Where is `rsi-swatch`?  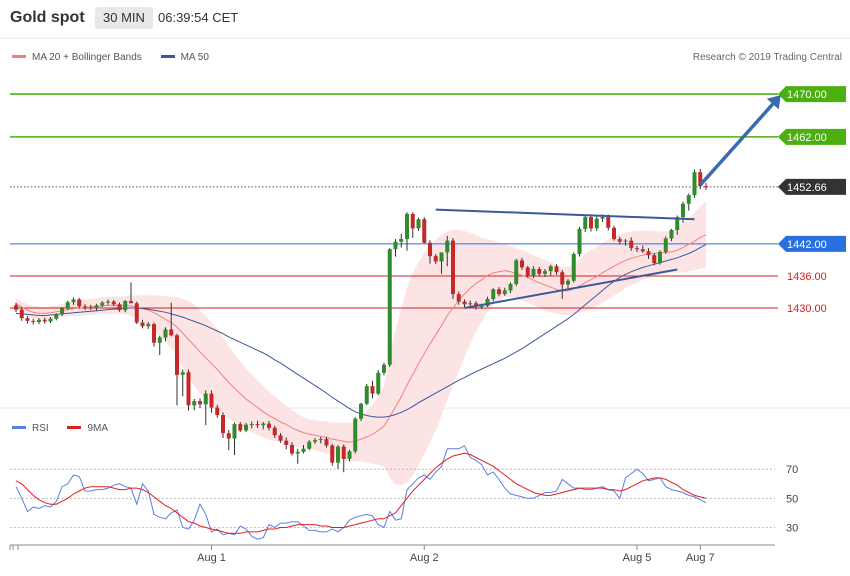
rsi-swatch is located at coordinates (19, 427).